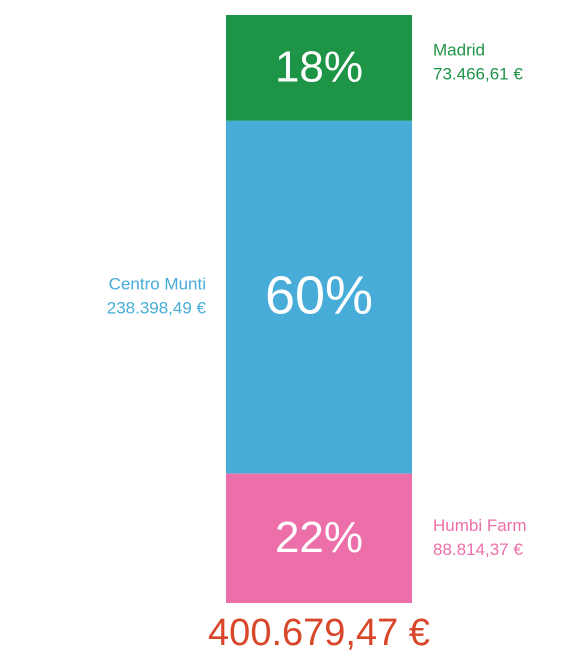  Describe the element at coordinates (478, 549) in the screenshot. I see `amount-label: 88.814,37 €` at that location.